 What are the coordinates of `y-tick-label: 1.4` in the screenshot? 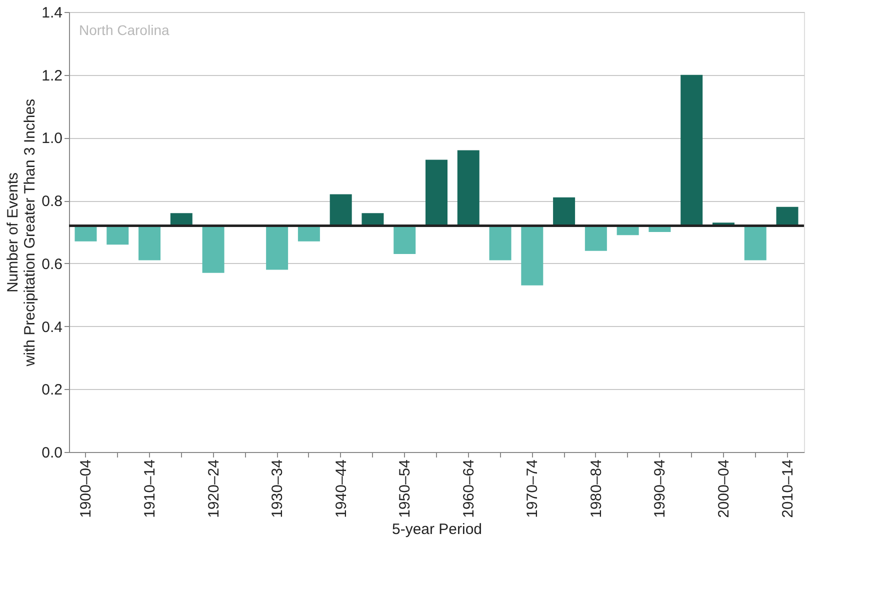 It's located at (52, 13).